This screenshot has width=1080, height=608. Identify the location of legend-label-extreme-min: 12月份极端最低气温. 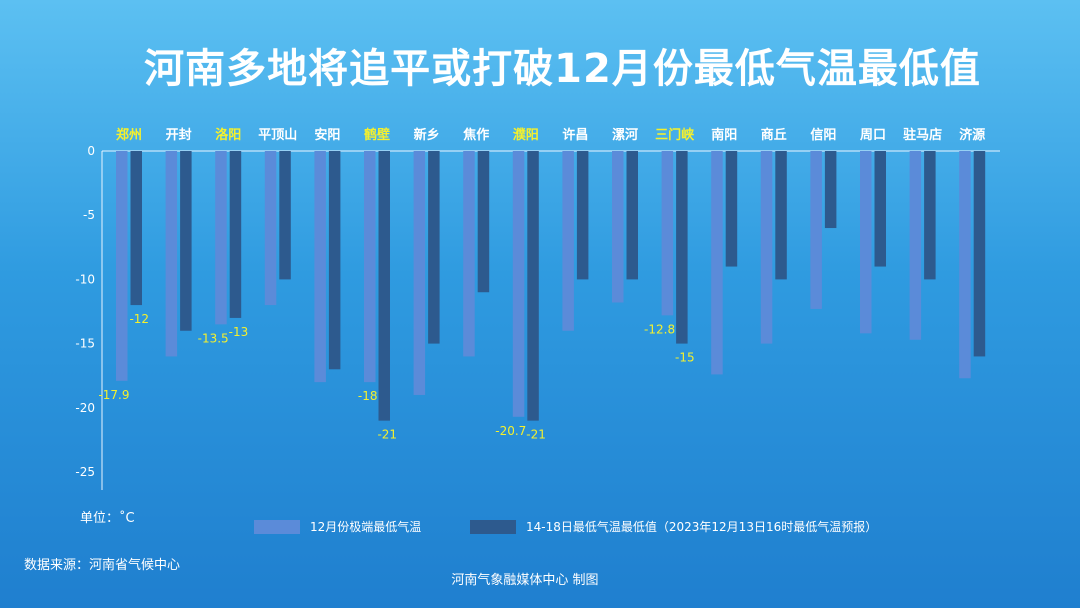
(366, 527).